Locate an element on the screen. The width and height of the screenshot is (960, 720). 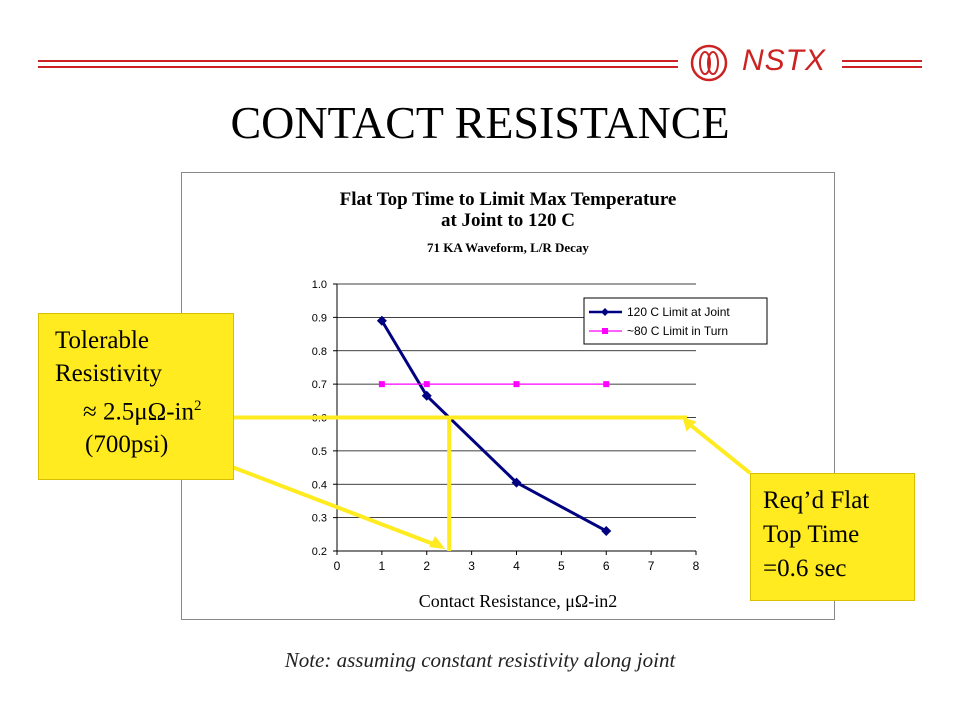
x-tick-label: 3 is located at coordinates (471, 566).